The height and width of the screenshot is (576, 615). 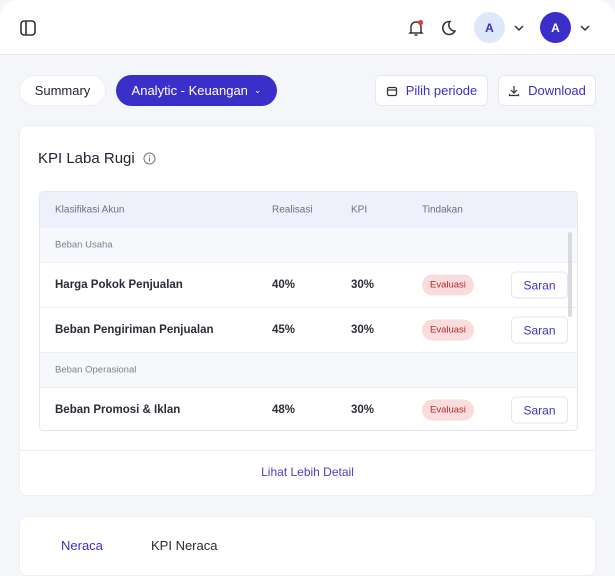 What do you see at coordinates (84, 245) in the screenshot?
I see `group-label: Beban Usaha` at bounding box center [84, 245].